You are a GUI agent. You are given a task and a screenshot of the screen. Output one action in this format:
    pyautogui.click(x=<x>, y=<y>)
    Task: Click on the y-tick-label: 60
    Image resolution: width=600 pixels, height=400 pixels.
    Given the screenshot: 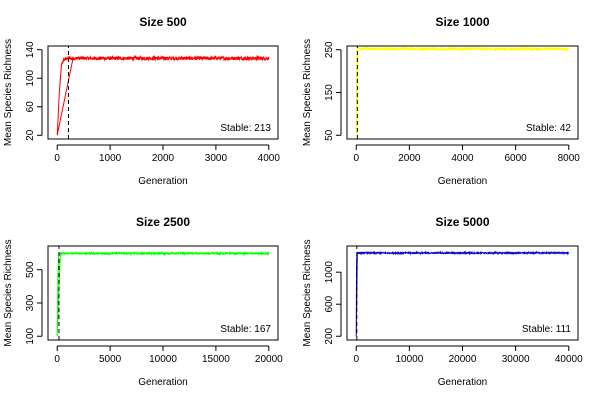 What is the action you would take?
    pyautogui.click(x=30, y=107)
    